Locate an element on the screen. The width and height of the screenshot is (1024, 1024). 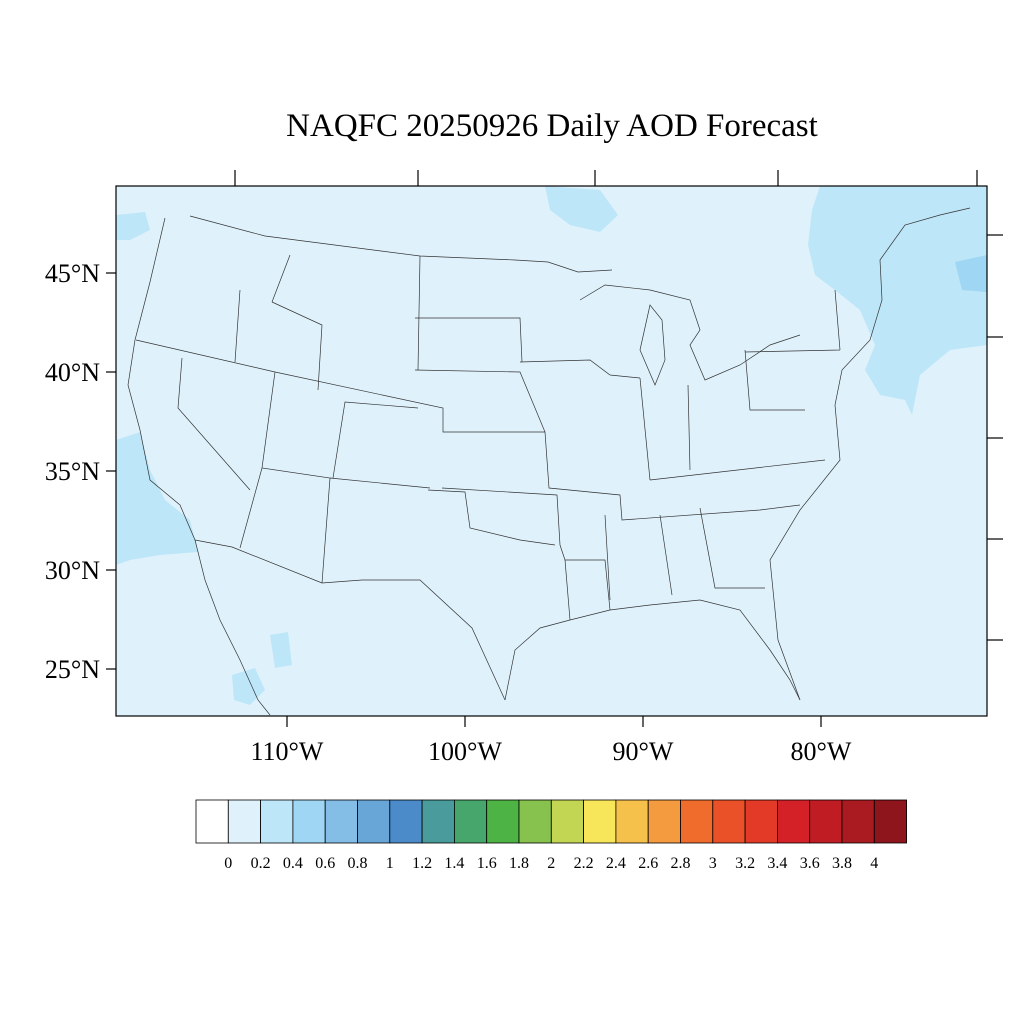
colorbar-tick-label: 1.6 is located at coordinates (487, 863).